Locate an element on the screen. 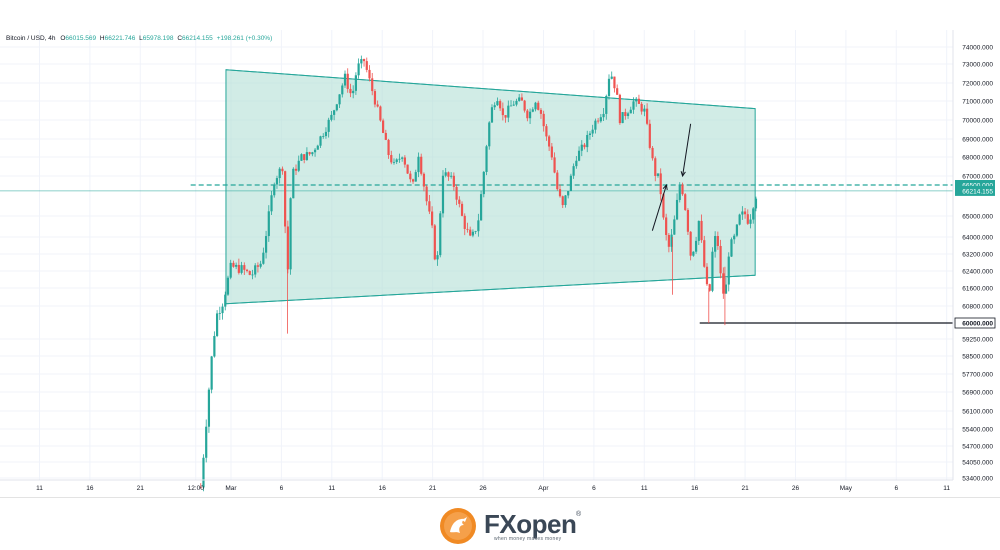 Image resolution: width=1000 pixels, height=550 pixels. change-value: +198.261 (+0.30%) is located at coordinates (245, 38).